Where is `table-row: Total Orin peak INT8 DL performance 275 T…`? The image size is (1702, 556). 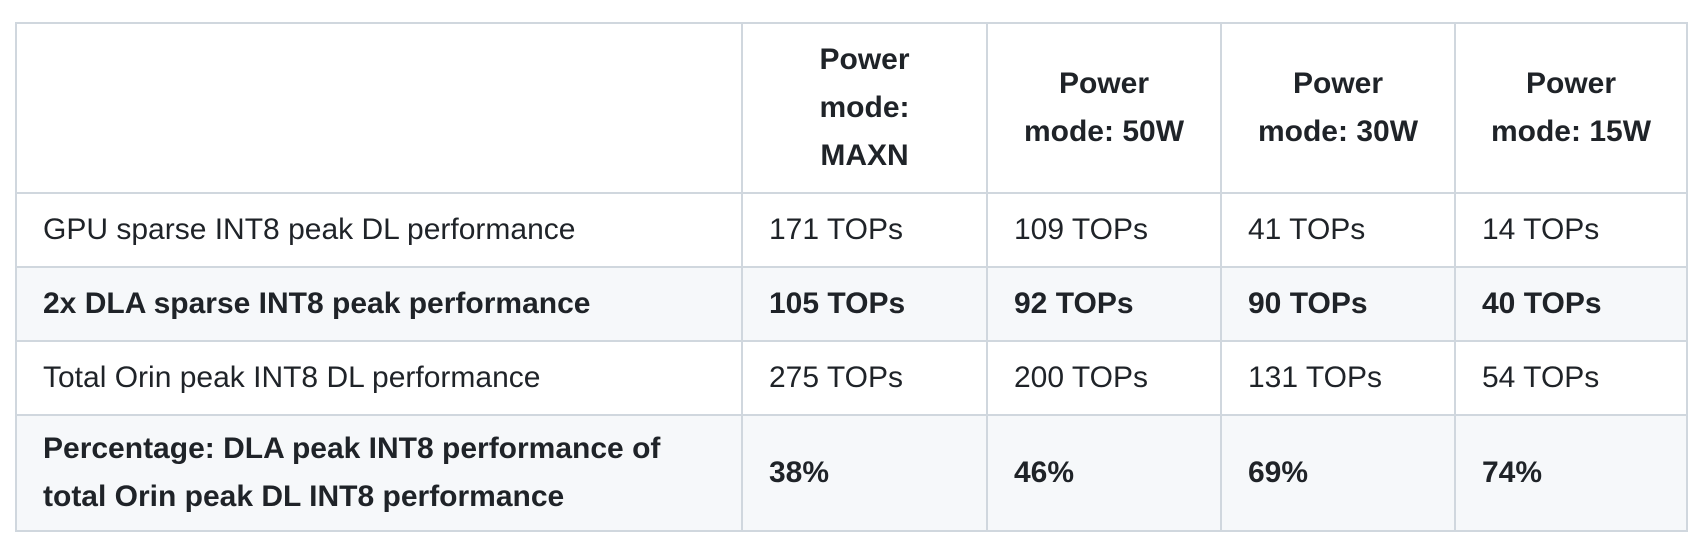
table-row: Total Orin peak INT8 DL performance 275 T… is located at coordinates (851, 378).